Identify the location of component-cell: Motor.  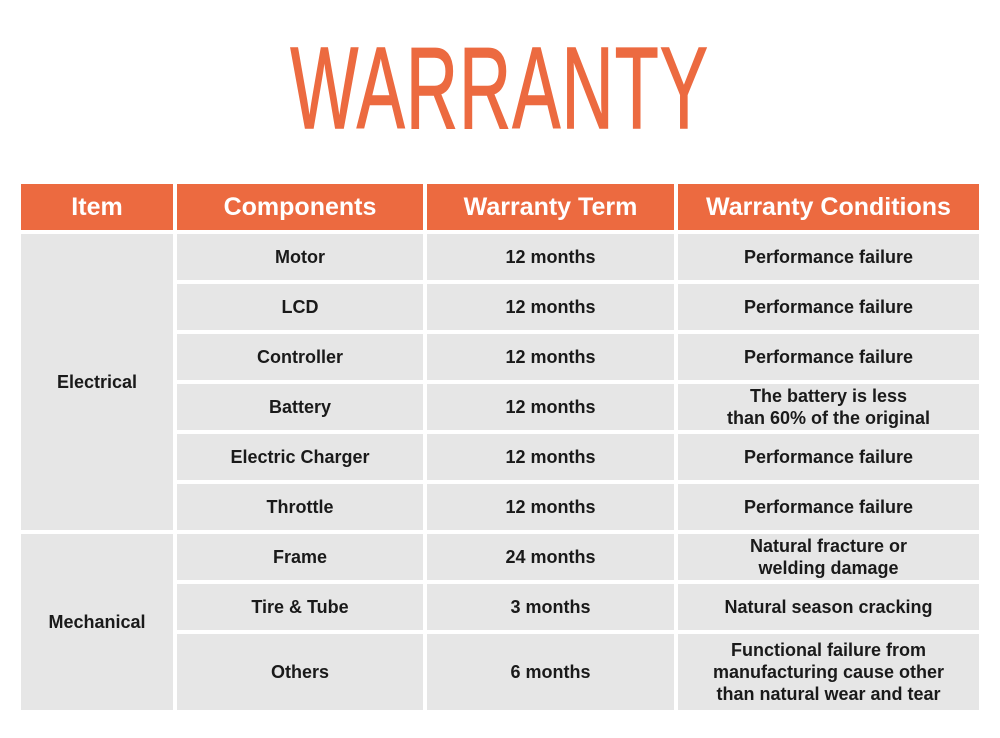
(300, 257).